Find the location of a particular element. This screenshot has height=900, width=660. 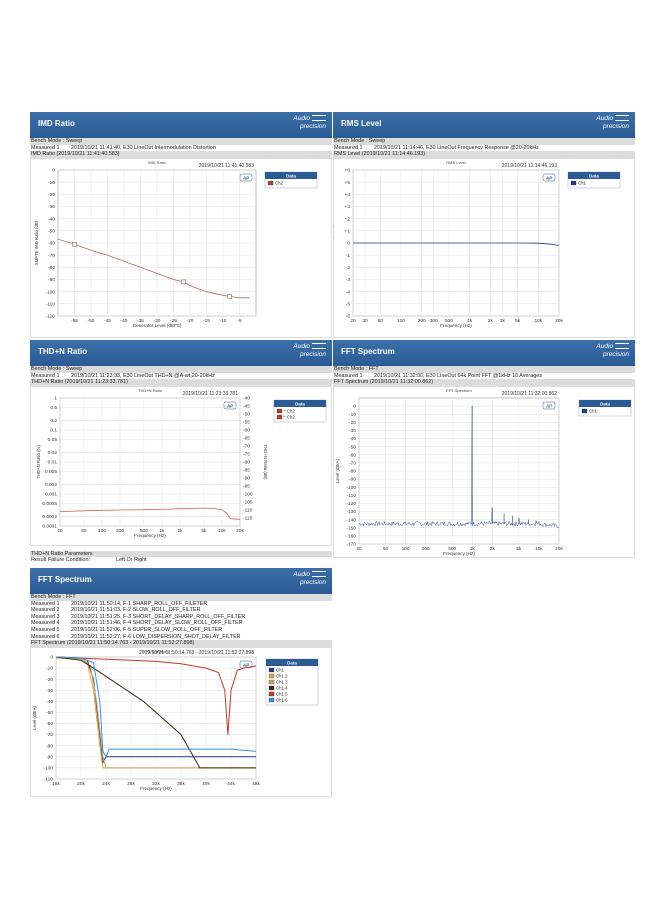

params-title: THD+N Ratio Parameters is located at coordinates (181, 554).